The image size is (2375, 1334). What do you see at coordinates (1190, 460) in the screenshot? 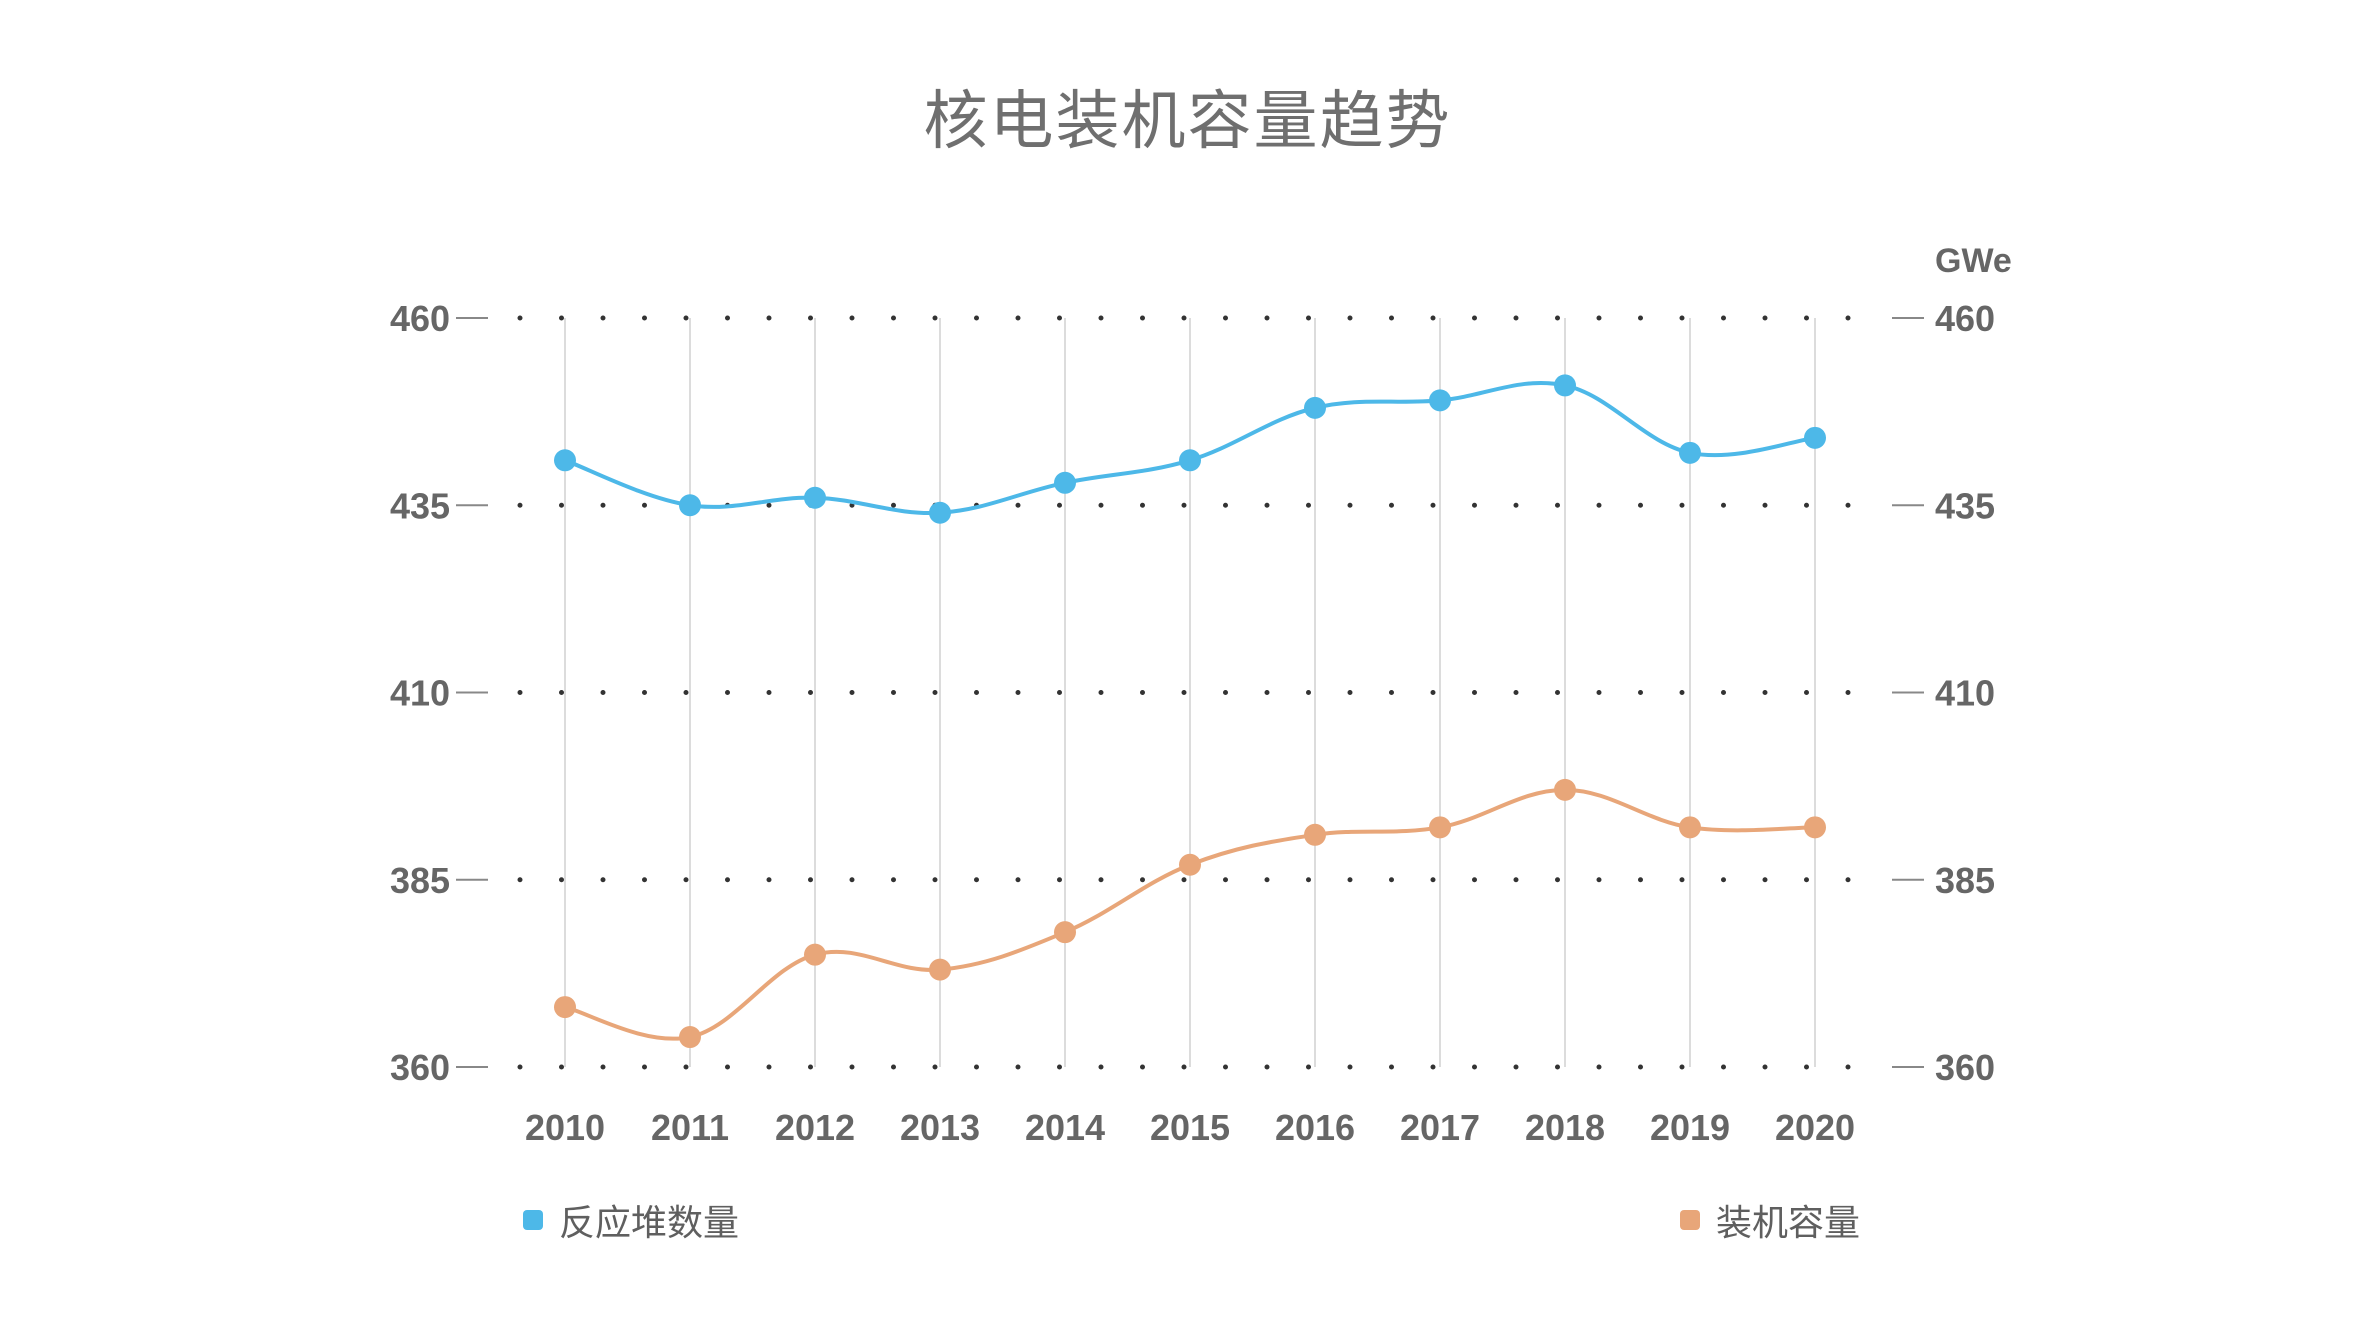
I see `data-point-reactors-2015` at bounding box center [1190, 460].